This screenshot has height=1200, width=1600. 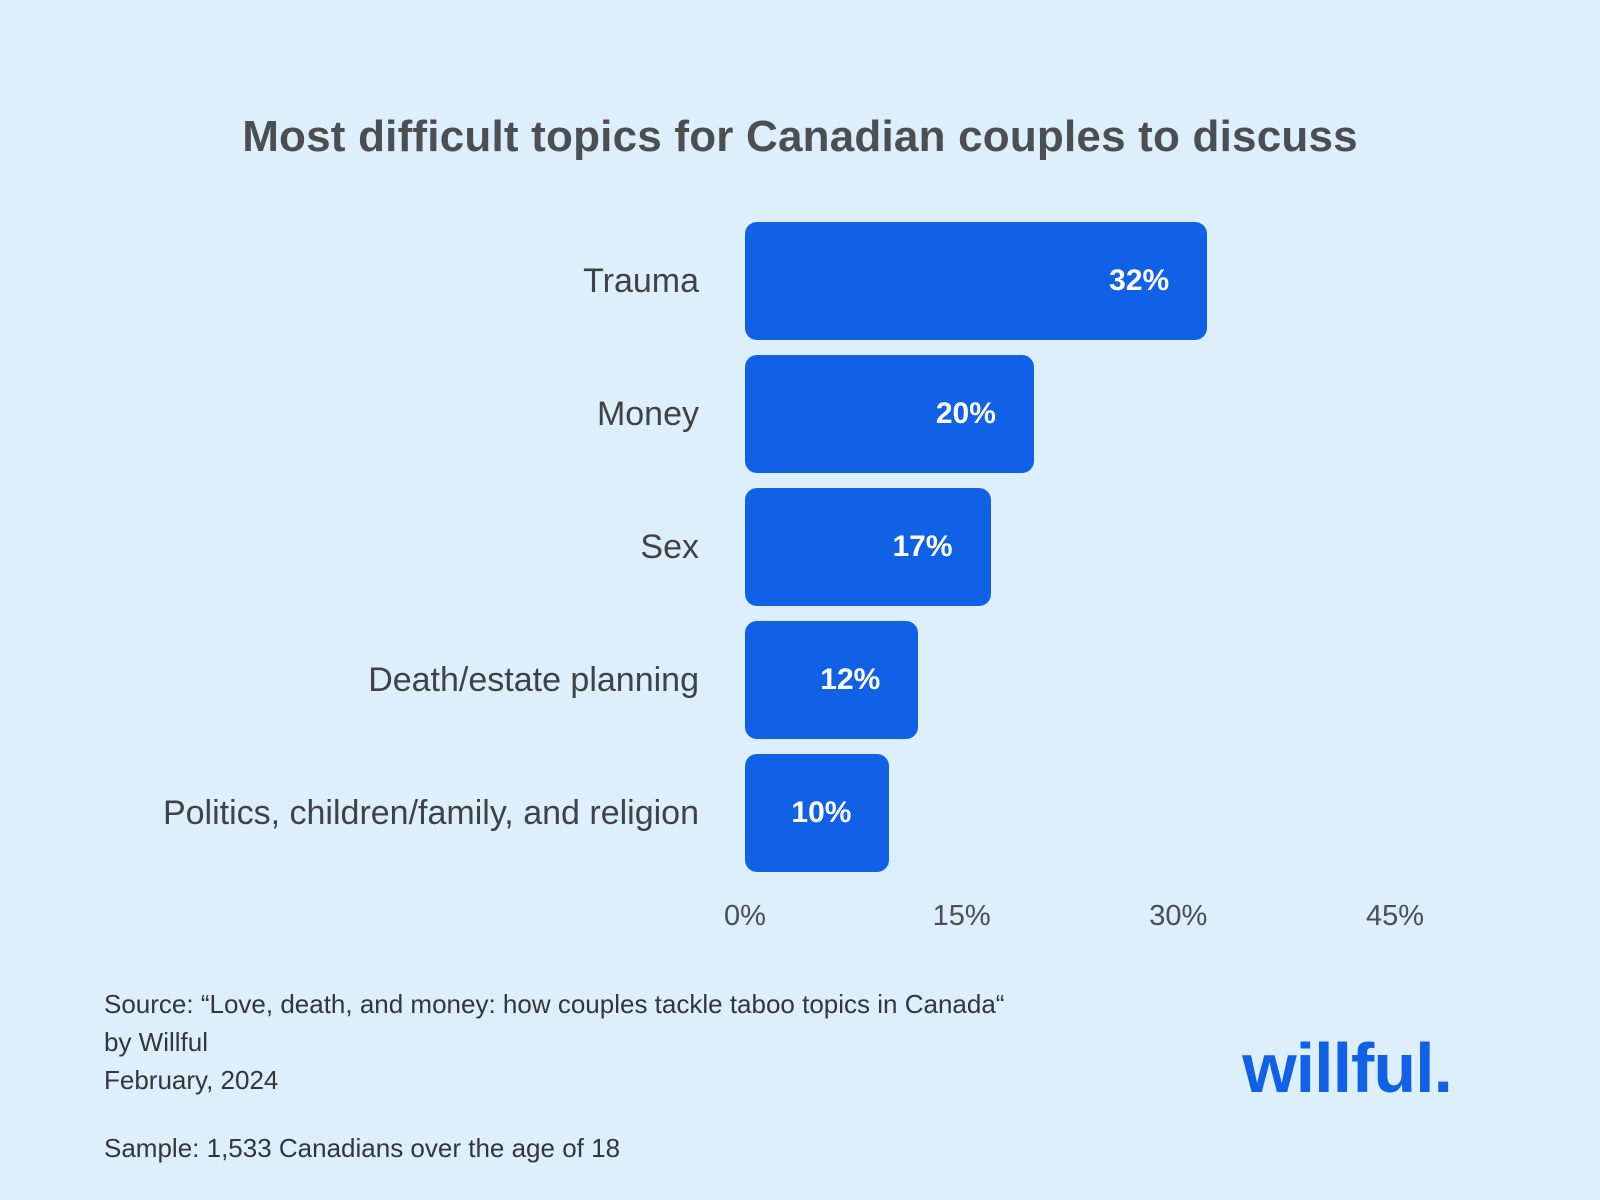 What do you see at coordinates (1178, 916) in the screenshot?
I see `axis-tick: 30%` at bounding box center [1178, 916].